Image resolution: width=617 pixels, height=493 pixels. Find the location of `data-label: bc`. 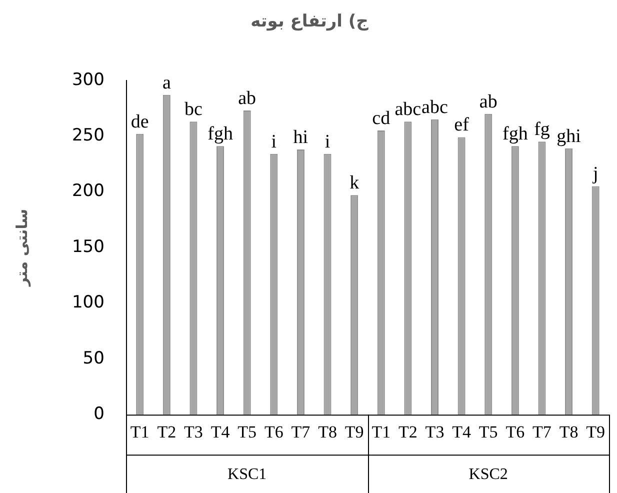

data-label: bc is located at coordinates (193, 109).